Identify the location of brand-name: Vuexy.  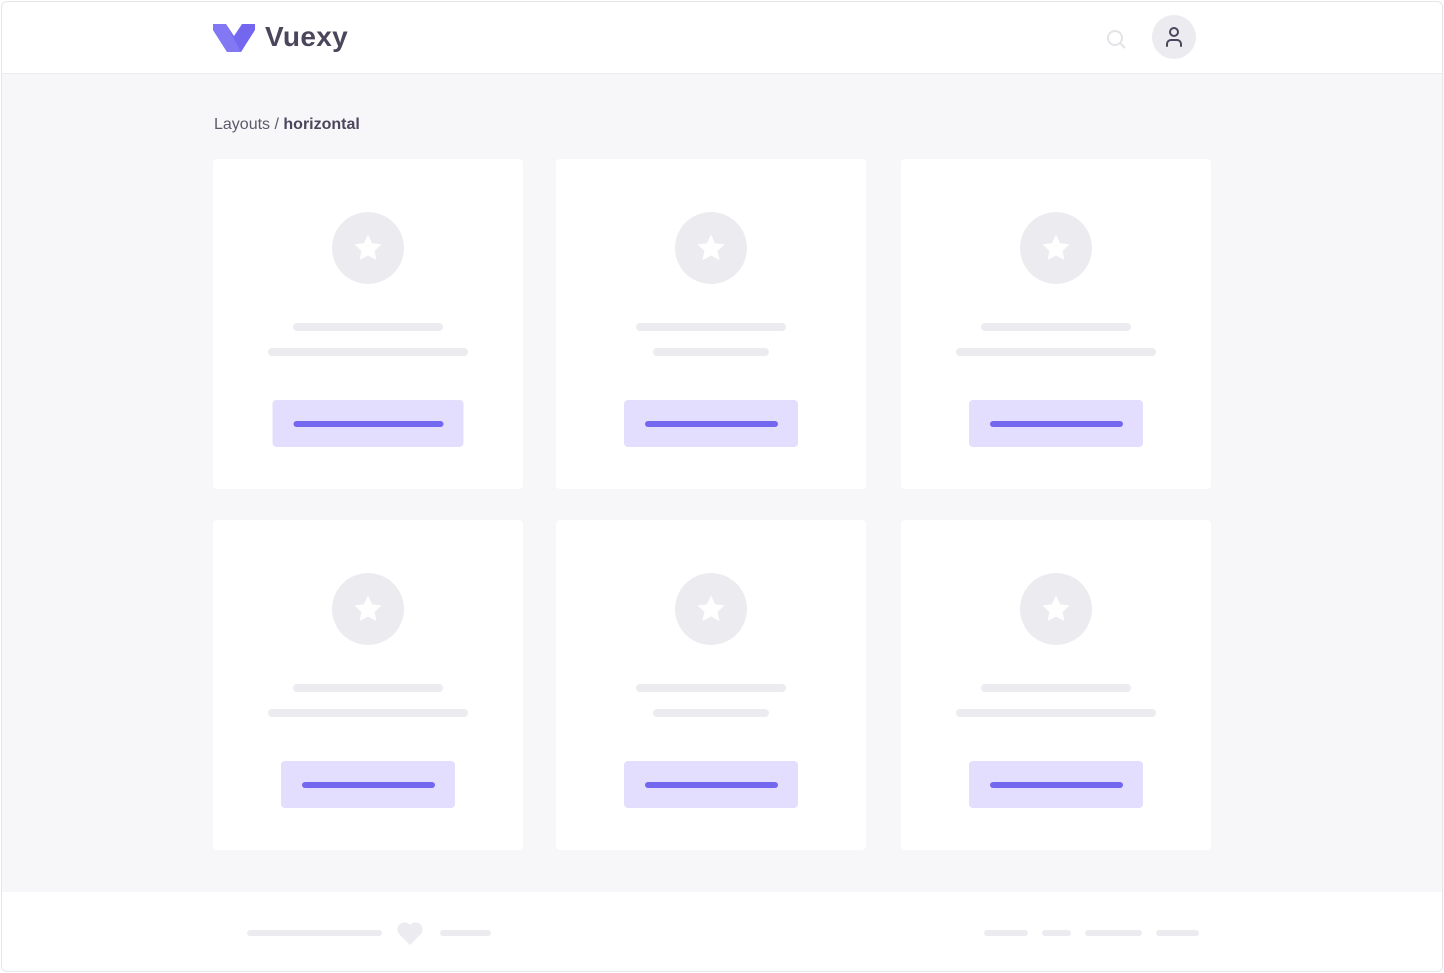
(306, 36).